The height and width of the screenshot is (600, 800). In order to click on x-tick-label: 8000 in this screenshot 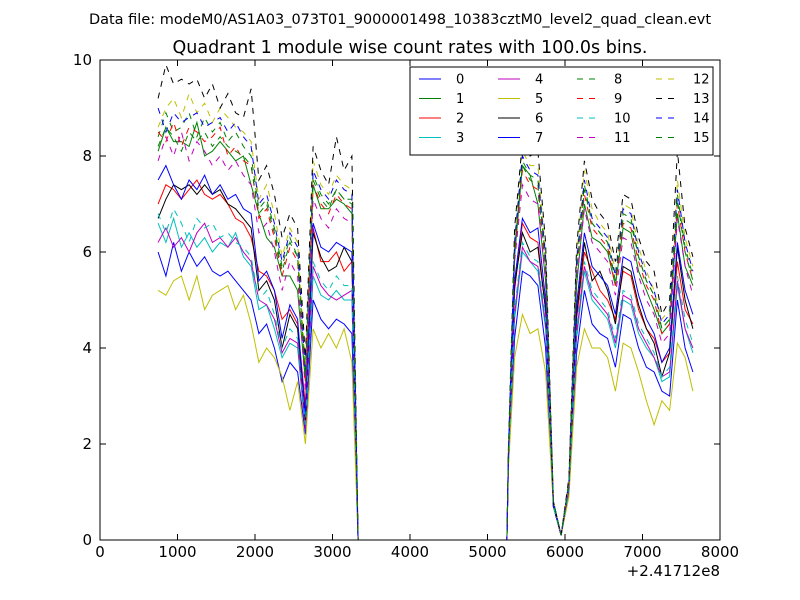, I will do `click(720, 552)`.